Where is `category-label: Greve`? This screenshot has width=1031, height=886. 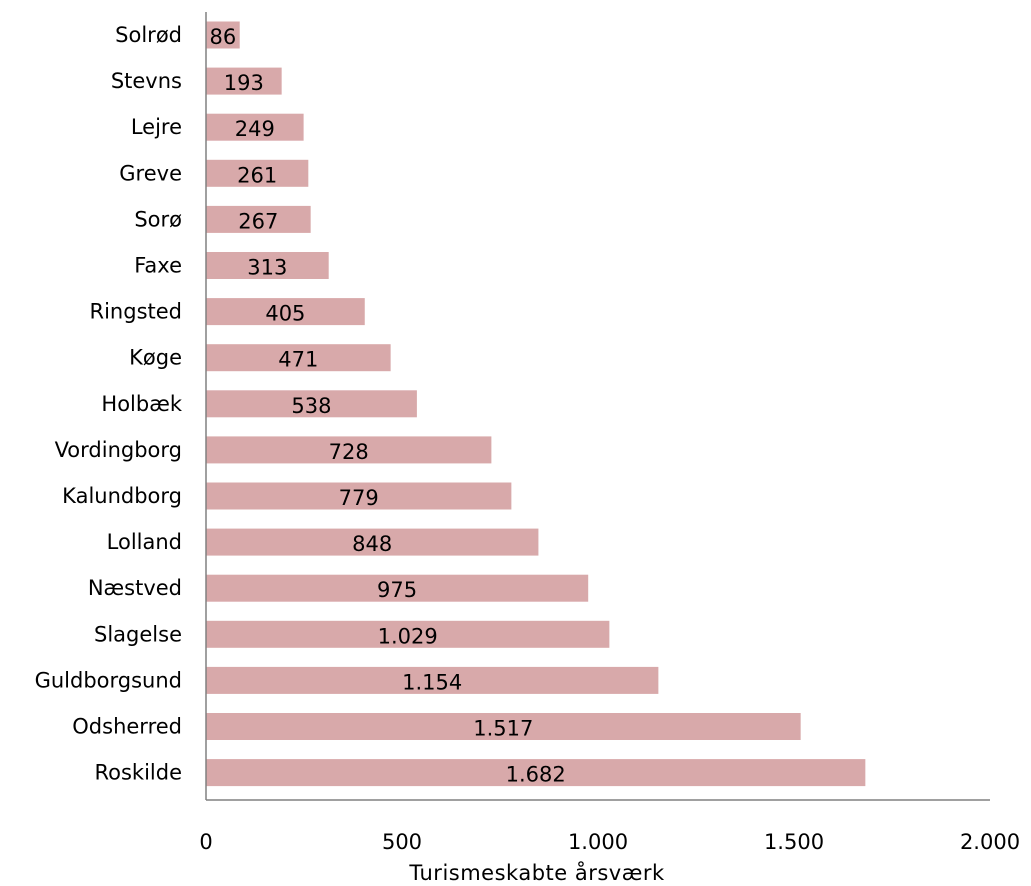 category-label: Greve is located at coordinates (150, 173).